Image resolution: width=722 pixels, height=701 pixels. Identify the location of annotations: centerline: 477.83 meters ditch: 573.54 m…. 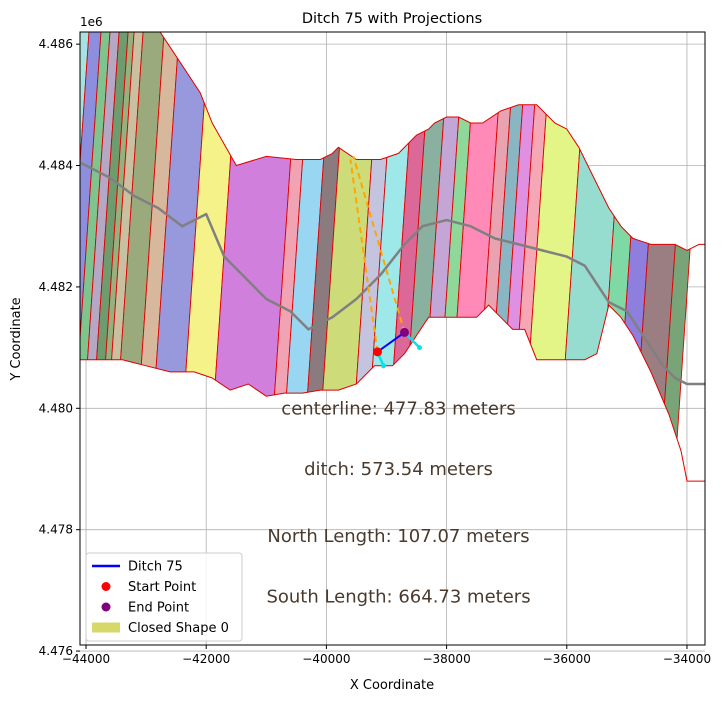
(398, 502).